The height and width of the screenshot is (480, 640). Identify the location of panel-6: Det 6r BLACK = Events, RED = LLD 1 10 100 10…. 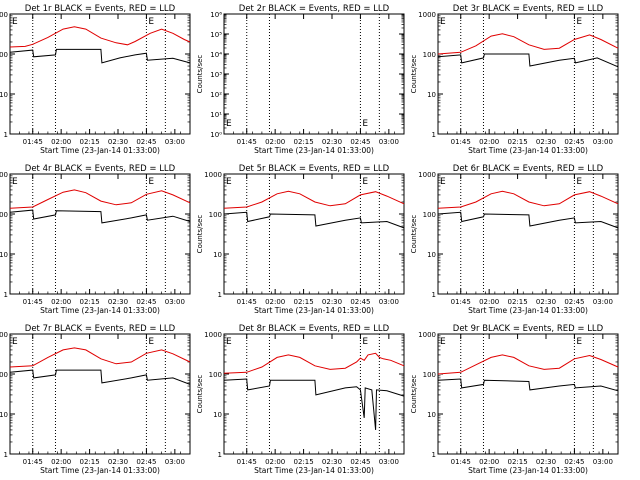
(514, 239).